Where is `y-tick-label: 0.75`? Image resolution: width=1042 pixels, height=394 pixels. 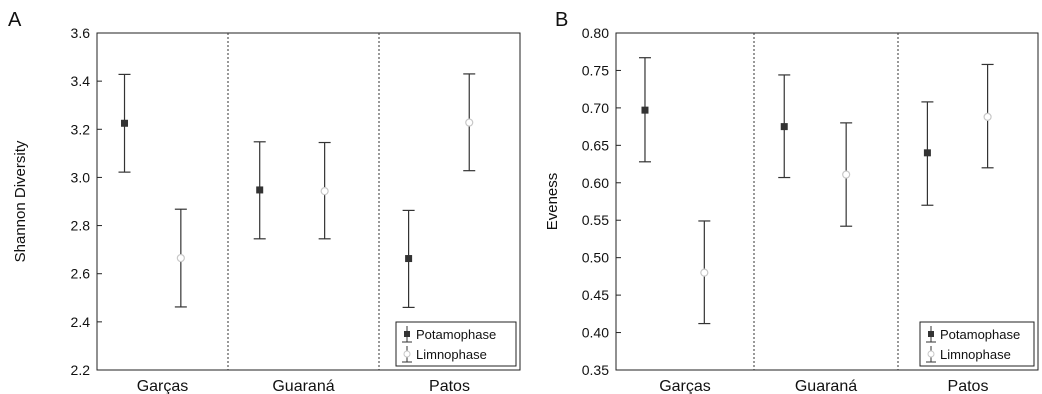 y-tick-label: 0.75 is located at coordinates (595, 70).